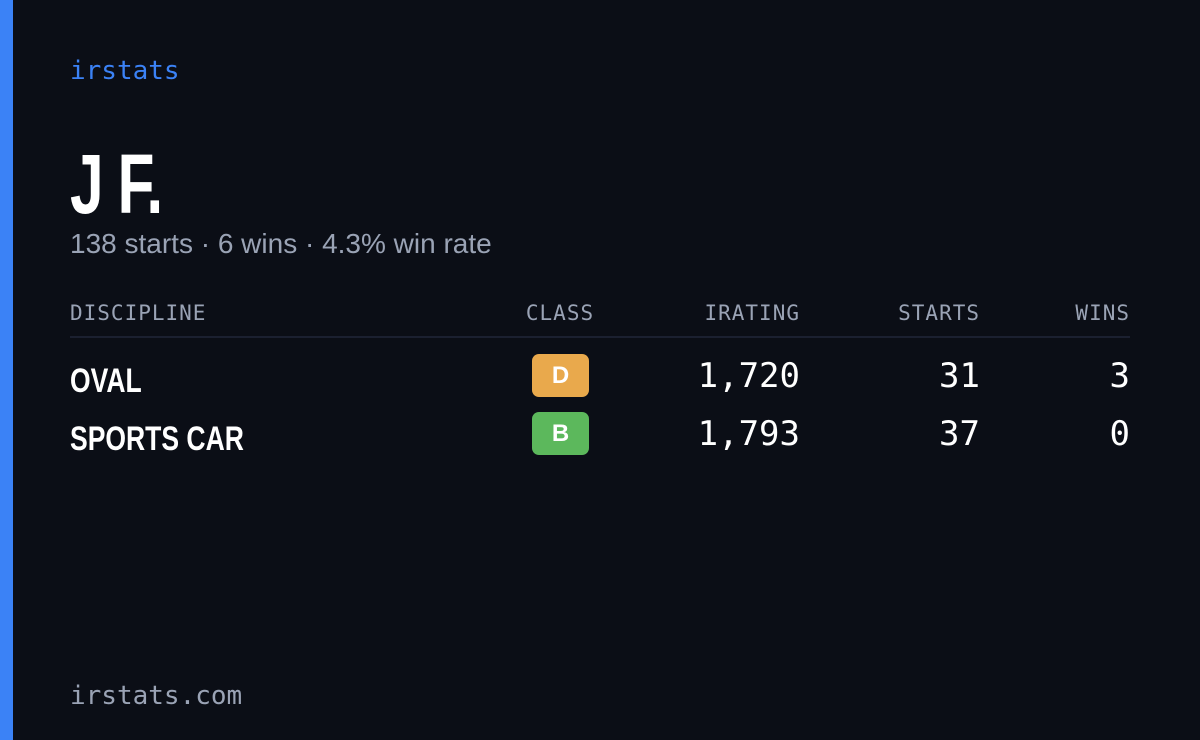 The height and width of the screenshot is (740, 1200). Describe the element at coordinates (1119, 434) in the screenshot. I see `wins: 0` at that location.